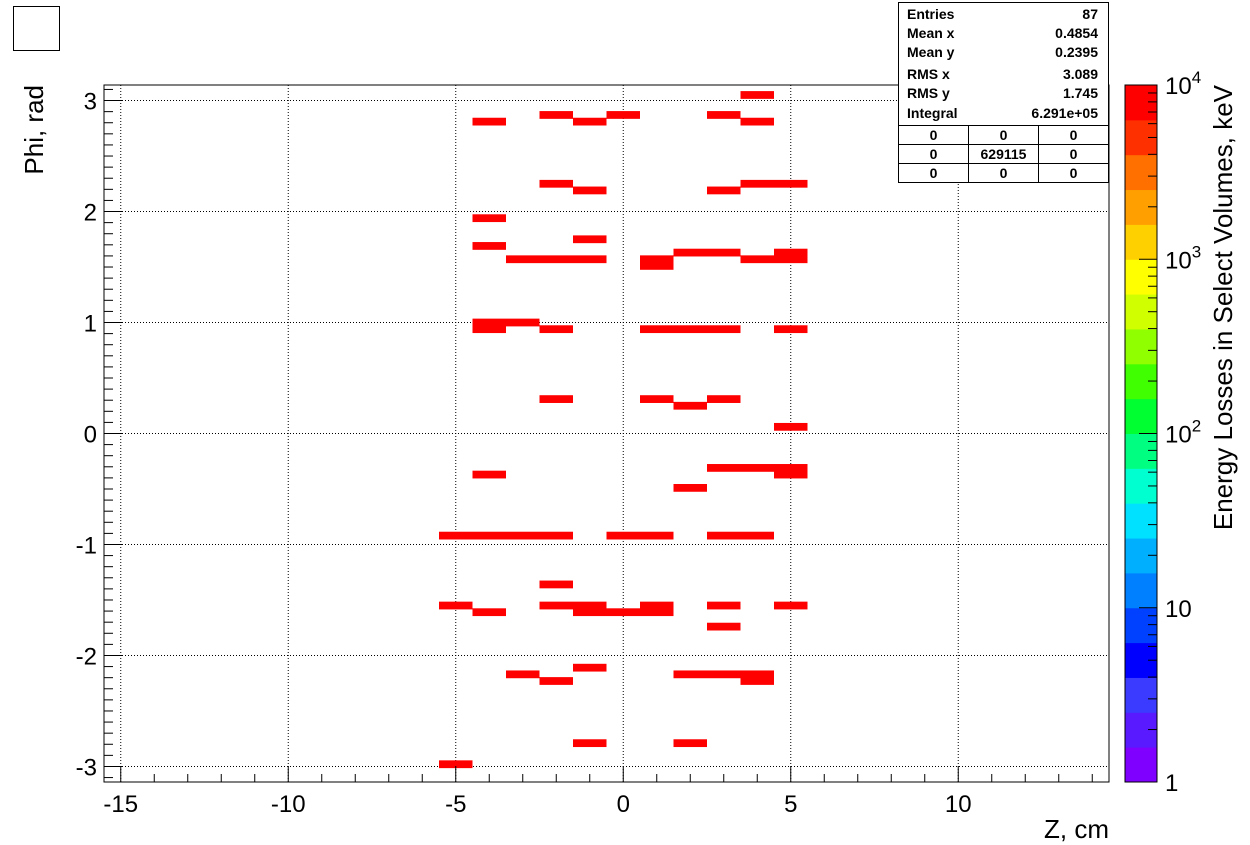 Image resolution: width=1250 pixels, height=845 pixels. Describe the element at coordinates (288, 804) in the screenshot. I see `x-tick-label: -10` at that location.